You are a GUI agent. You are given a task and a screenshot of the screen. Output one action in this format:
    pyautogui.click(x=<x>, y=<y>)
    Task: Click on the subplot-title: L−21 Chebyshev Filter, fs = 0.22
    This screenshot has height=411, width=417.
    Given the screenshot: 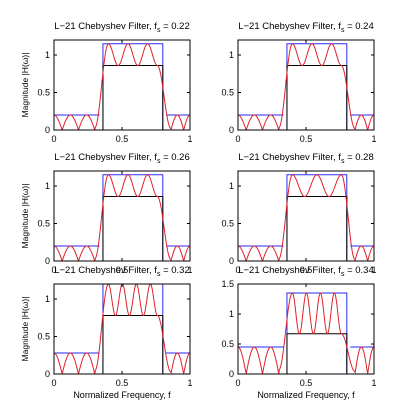 What is the action you would take?
    pyautogui.click(x=122, y=27)
    